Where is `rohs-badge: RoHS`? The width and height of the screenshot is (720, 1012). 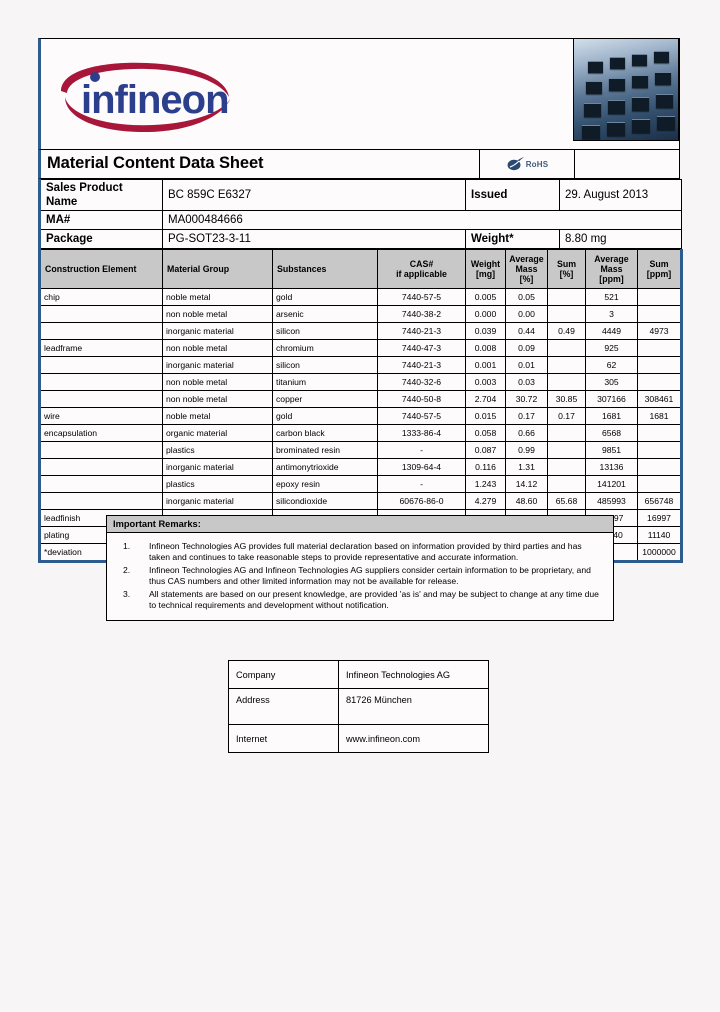
rohs-badge: RoHS is located at coordinates (527, 164).